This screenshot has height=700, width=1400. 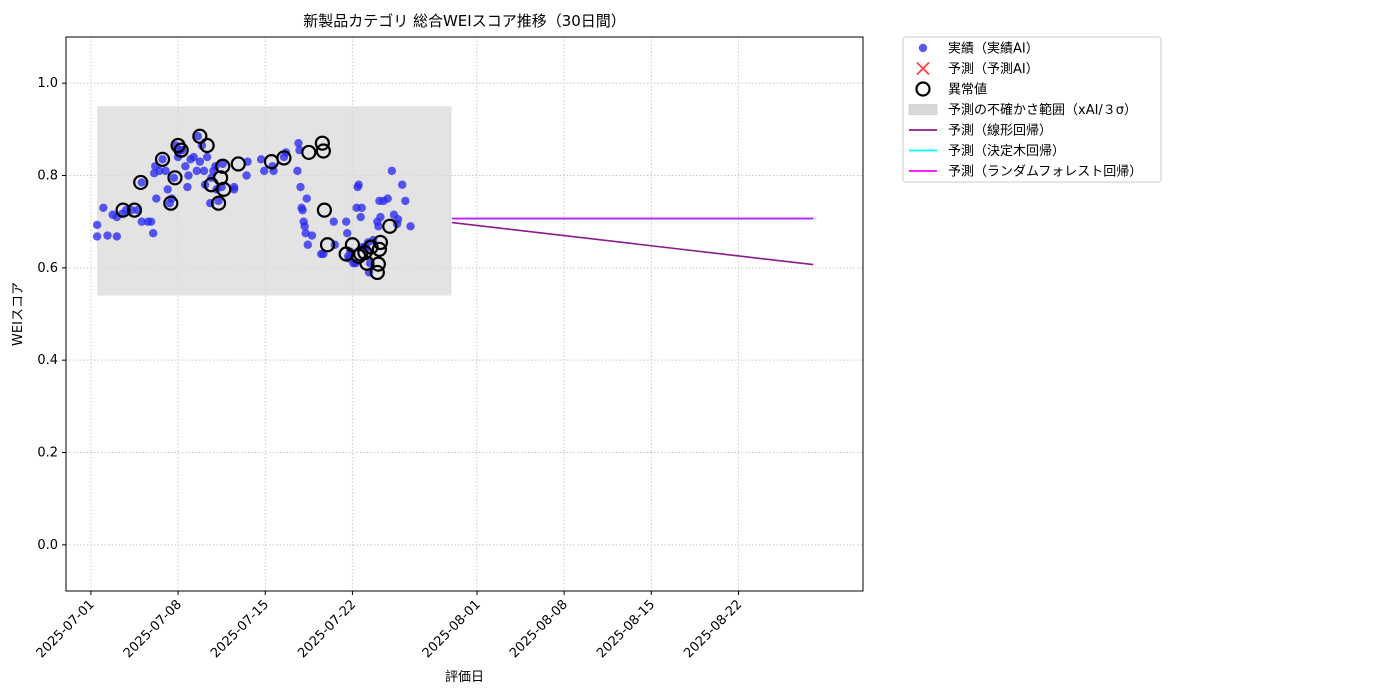 I want to click on forecast-line, so click(x=632, y=243).